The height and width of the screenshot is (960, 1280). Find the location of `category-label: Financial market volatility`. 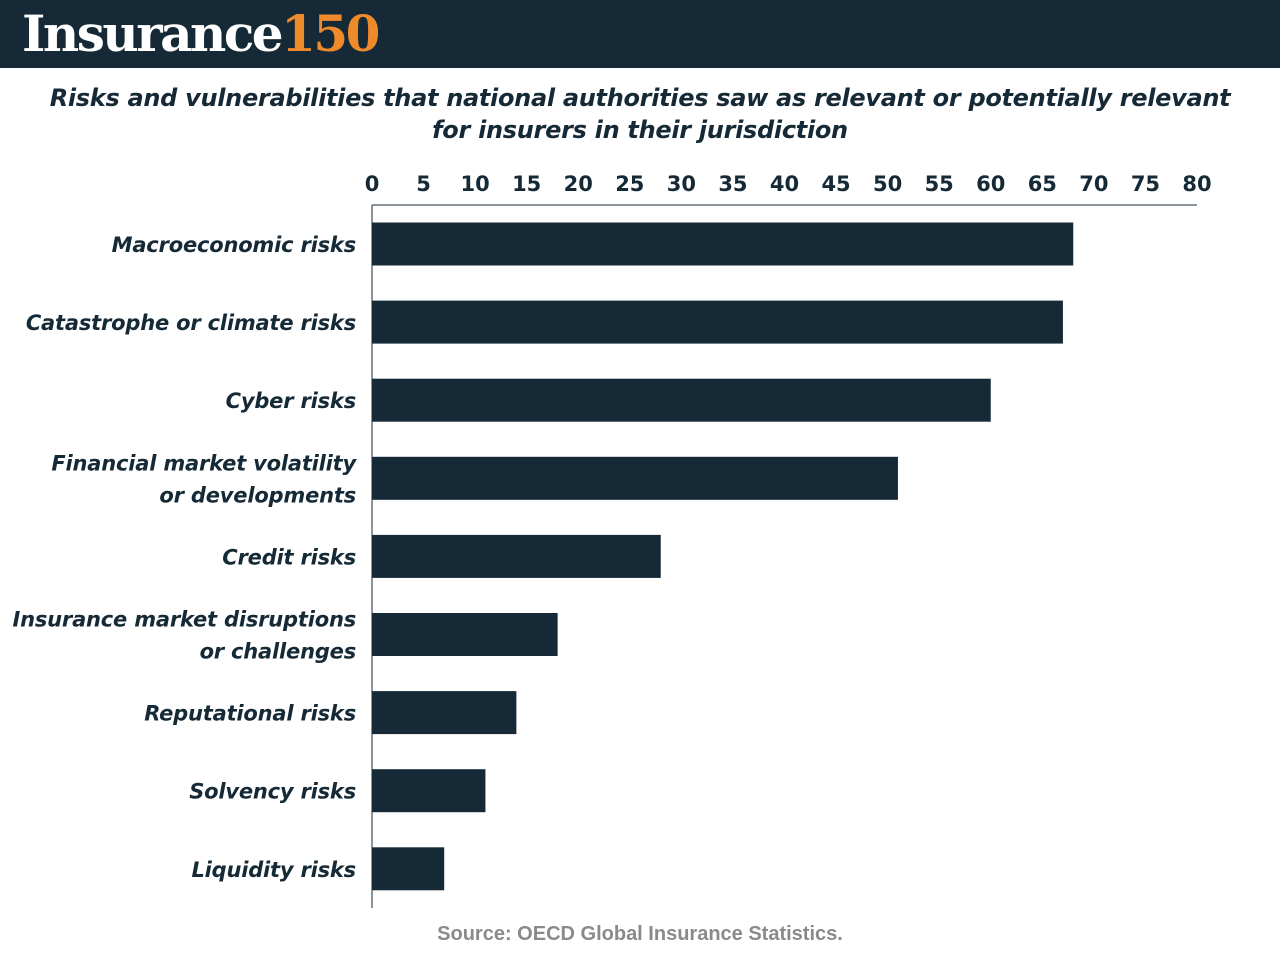

category-label: Financial market volatility is located at coordinates (204, 463).